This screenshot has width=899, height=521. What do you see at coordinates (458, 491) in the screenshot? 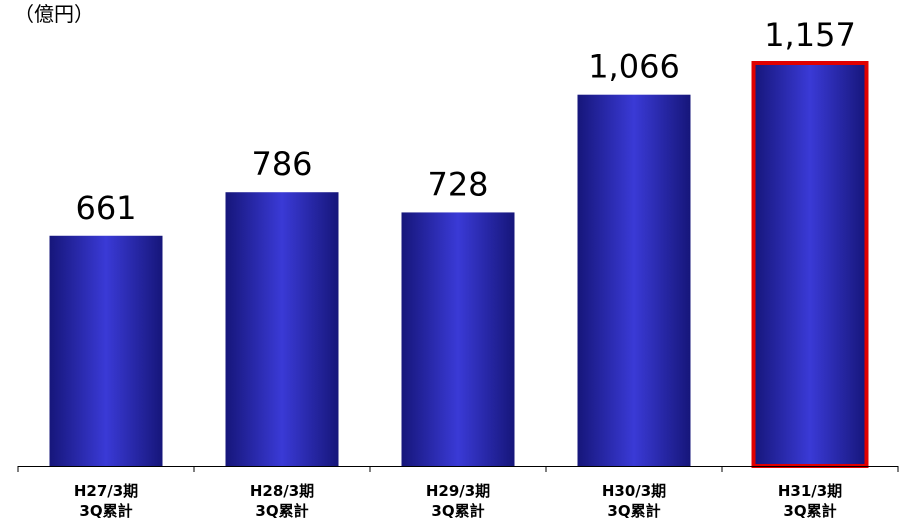
I see `category-label: H29/3期` at bounding box center [458, 491].